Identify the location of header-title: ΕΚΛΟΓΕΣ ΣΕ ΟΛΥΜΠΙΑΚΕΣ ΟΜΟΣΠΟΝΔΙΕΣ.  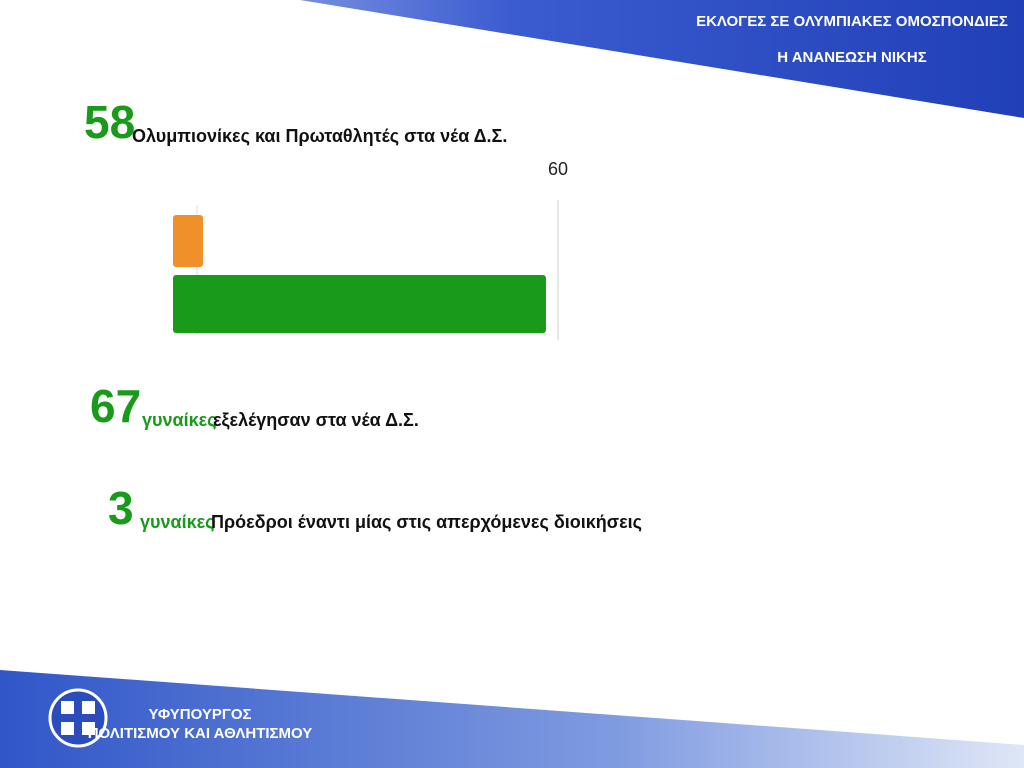
(852, 21).